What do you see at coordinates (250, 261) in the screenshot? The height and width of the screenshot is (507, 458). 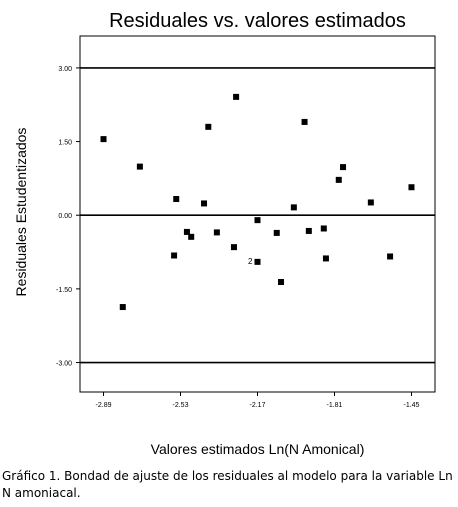 I see `data-point-label-13: 2` at bounding box center [250, 261].